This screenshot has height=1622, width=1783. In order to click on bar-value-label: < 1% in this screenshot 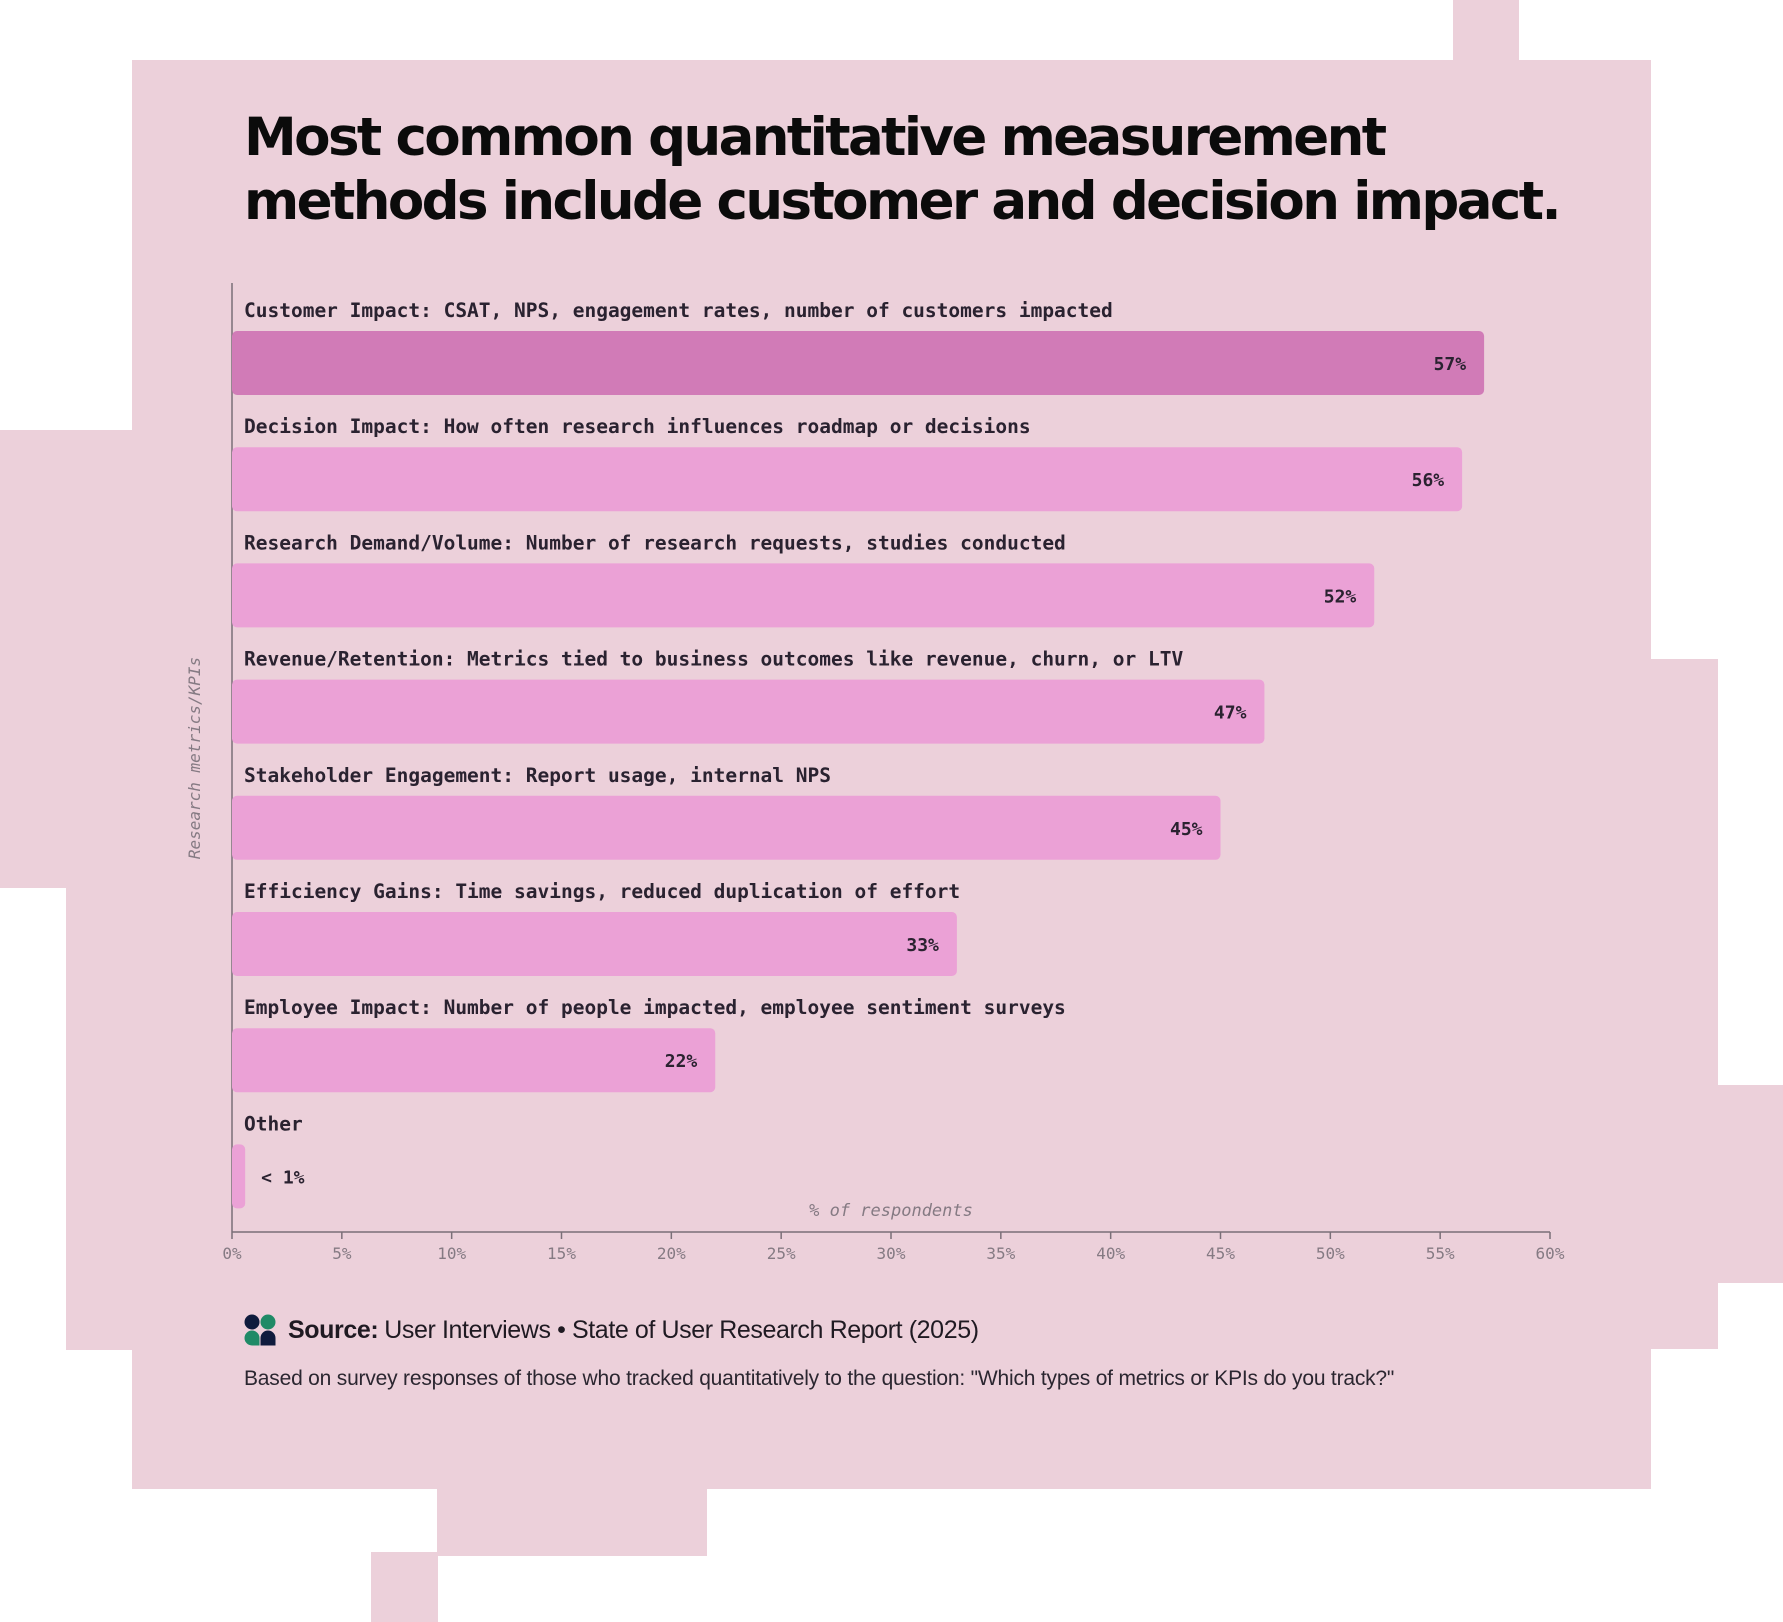, I will do `click(283, 1177)`.